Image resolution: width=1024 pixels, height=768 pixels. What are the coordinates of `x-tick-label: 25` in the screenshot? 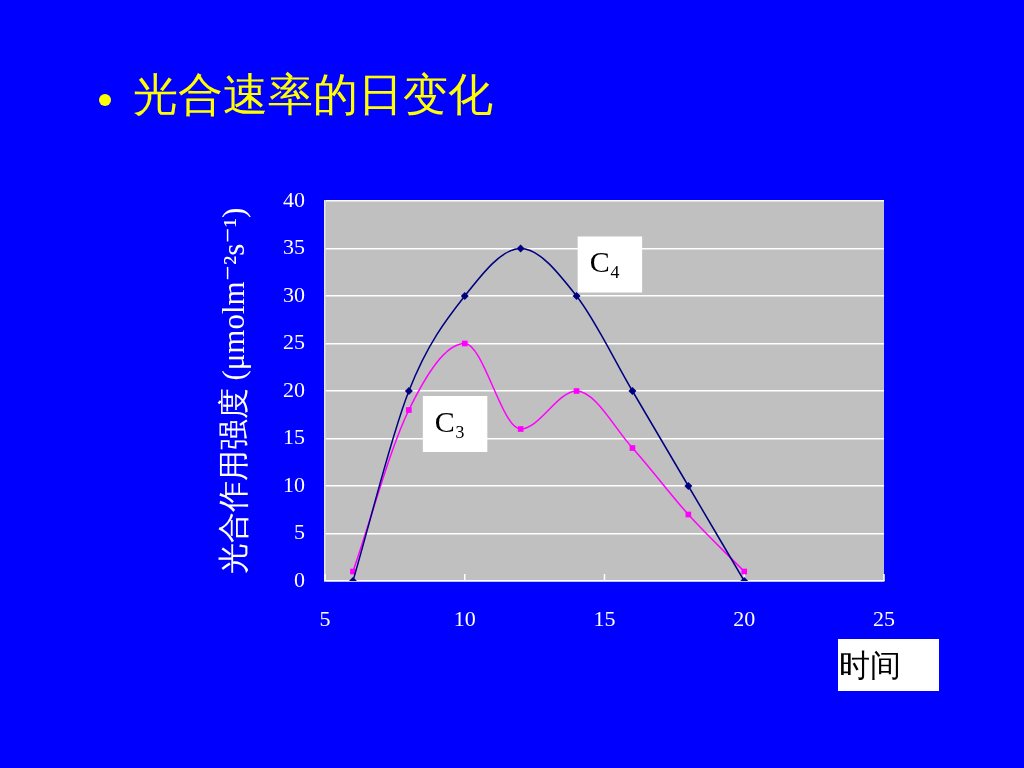 It's located at (884, 618).